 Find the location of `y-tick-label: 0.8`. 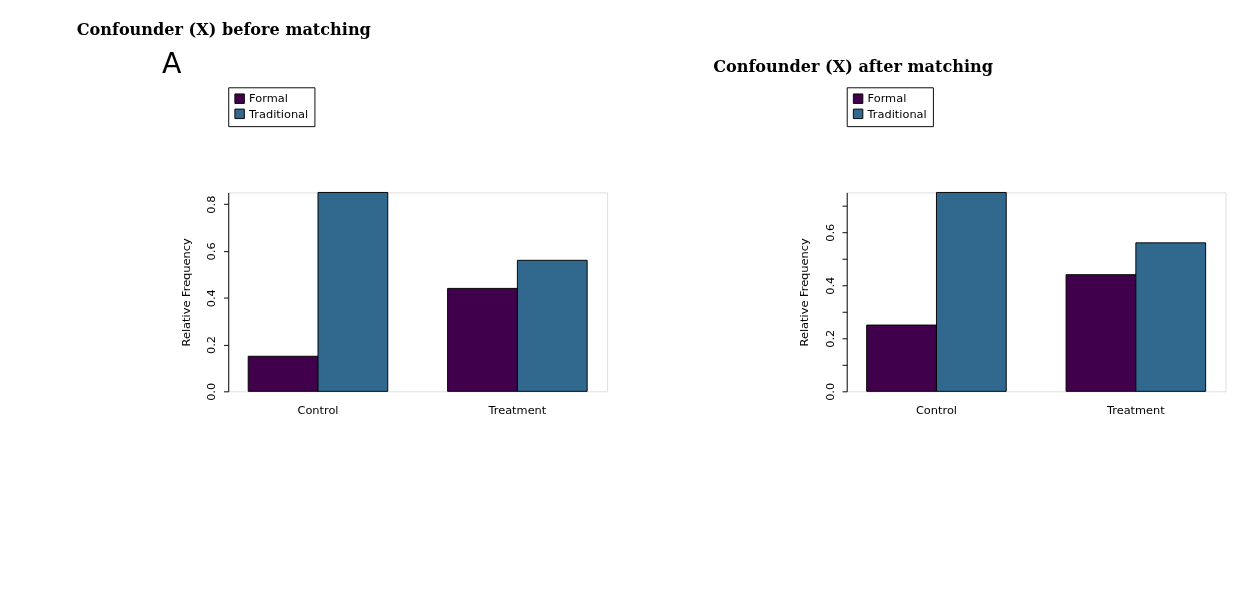

y-tick-label: 0.8 is located at coordinates (211, 204).